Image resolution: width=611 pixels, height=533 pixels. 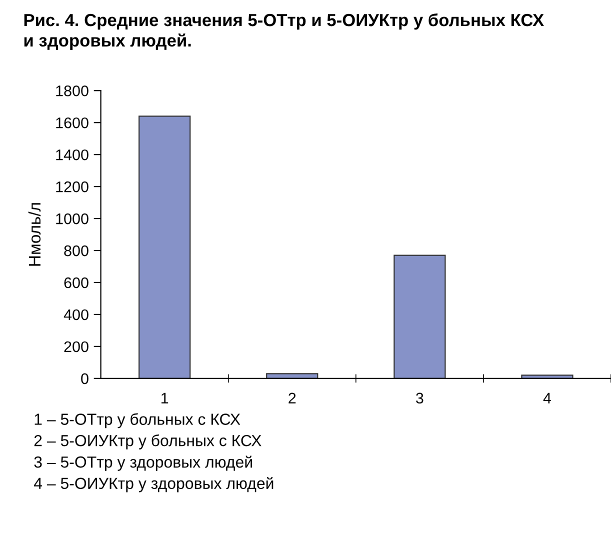 What do you see at coordinates (284, 31) in the screenshot?
I see `chart-title: Рис. 4. Средние значения 5-ОТтр и 5-ОИУКтр у больных КСХ и здоровых людей.` at bounding box center [284, 31].